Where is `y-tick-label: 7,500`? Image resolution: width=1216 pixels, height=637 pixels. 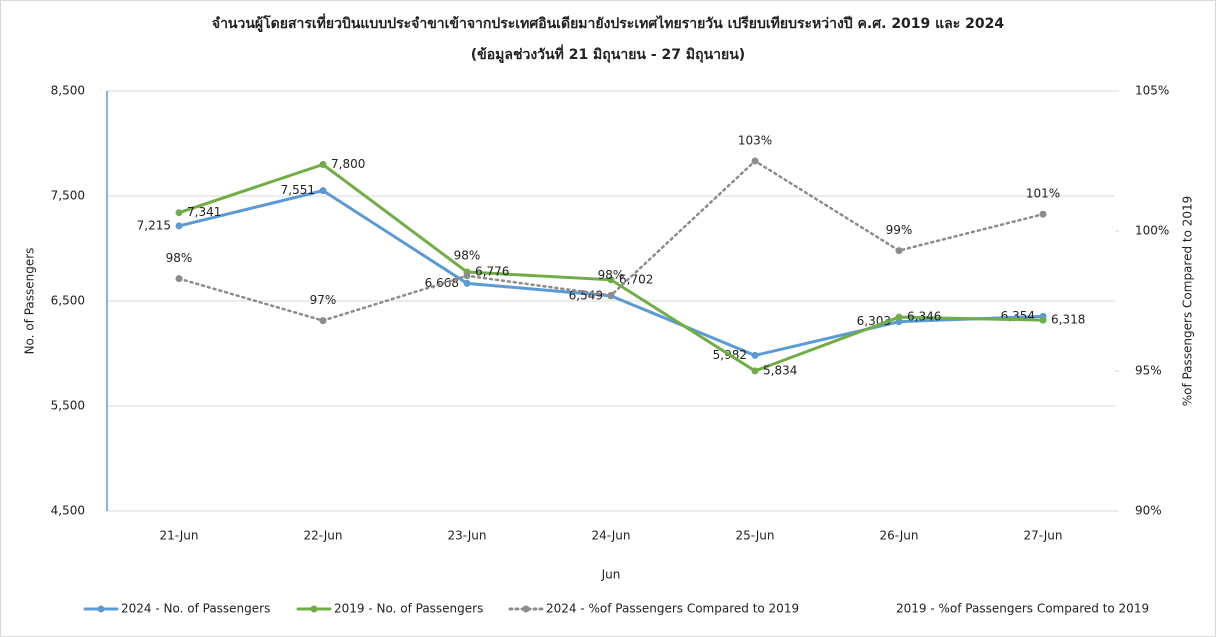
y-tick-label: 7,500 is located at coordinates (68, 196).